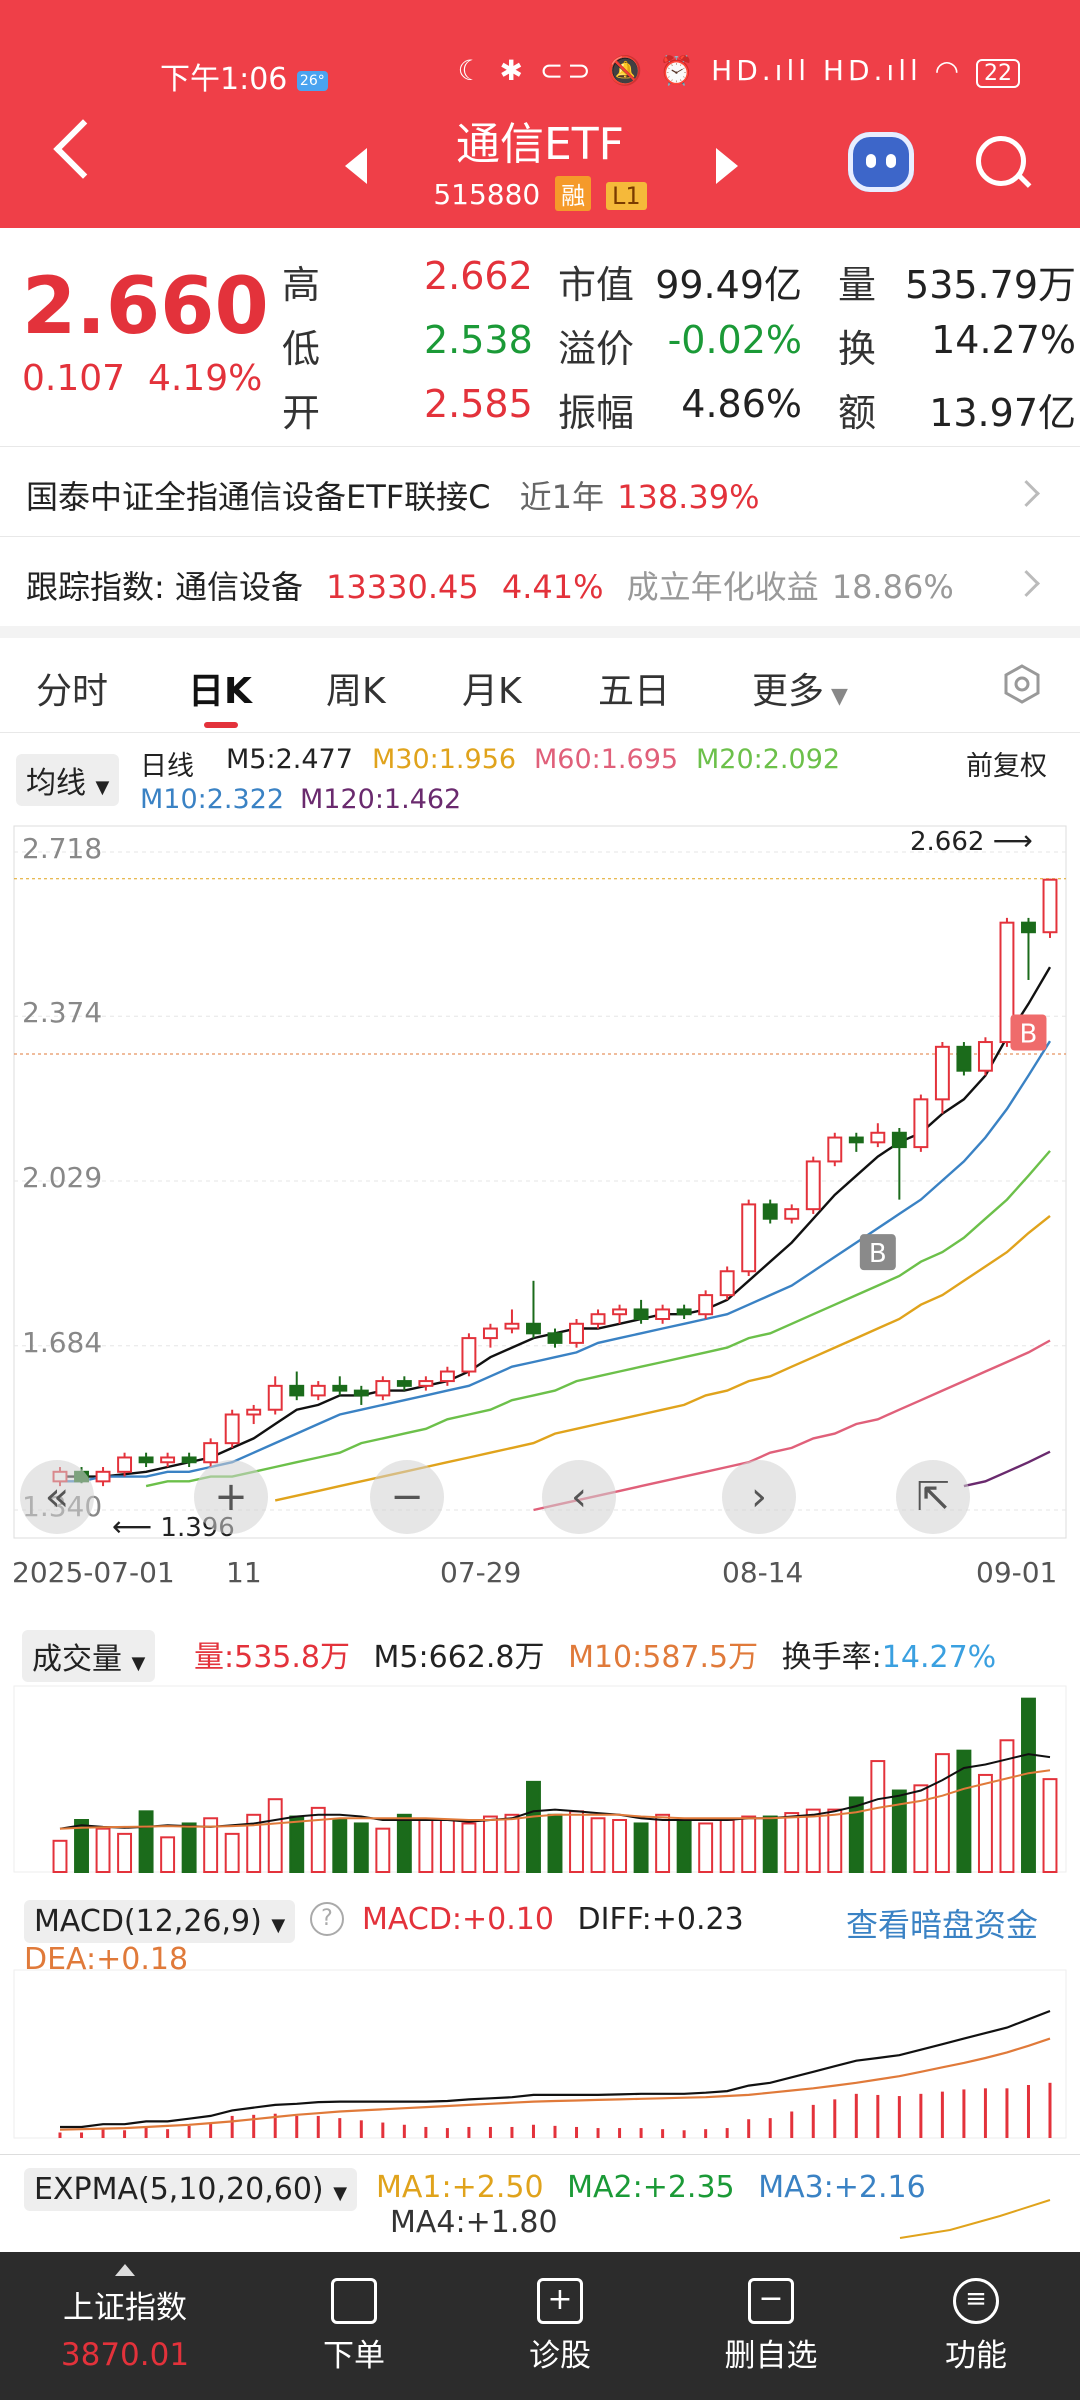  Describe the element at coordinates (771, 2326) in the screenshot. I see `nav-remove-watchlist: − 删自选` at that location.